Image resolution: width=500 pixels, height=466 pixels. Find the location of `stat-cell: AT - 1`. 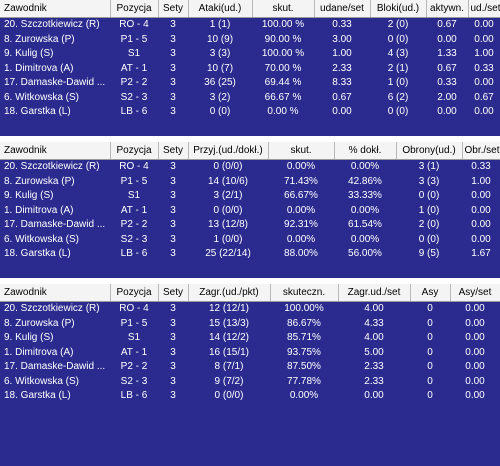

stat-cell: AT - 1 is located at coordinates (134, 210).